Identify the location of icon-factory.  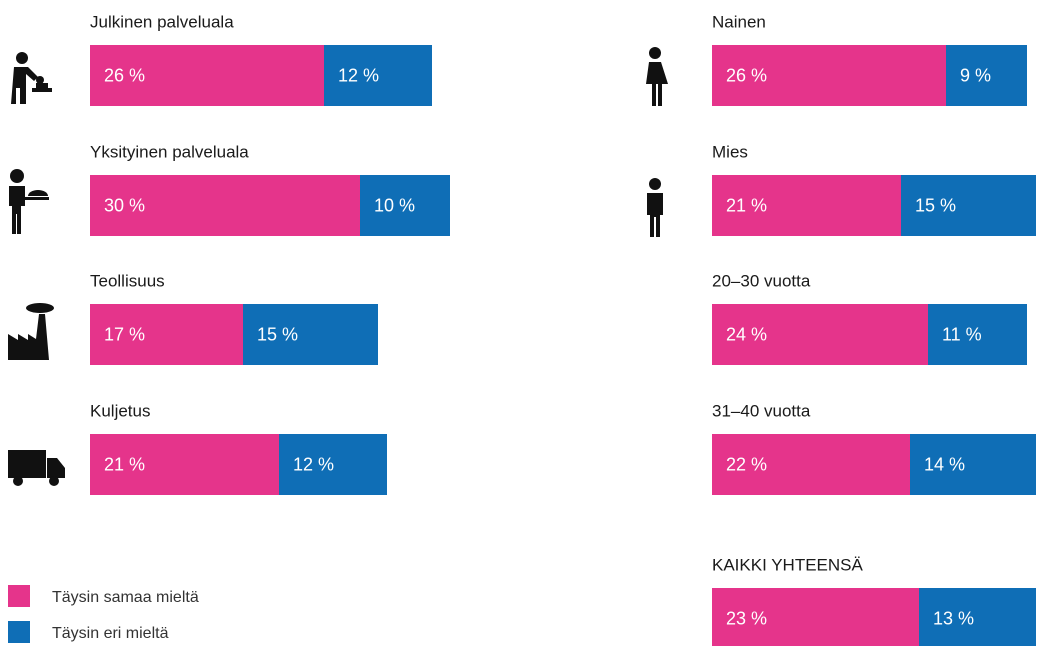
(31, 331).